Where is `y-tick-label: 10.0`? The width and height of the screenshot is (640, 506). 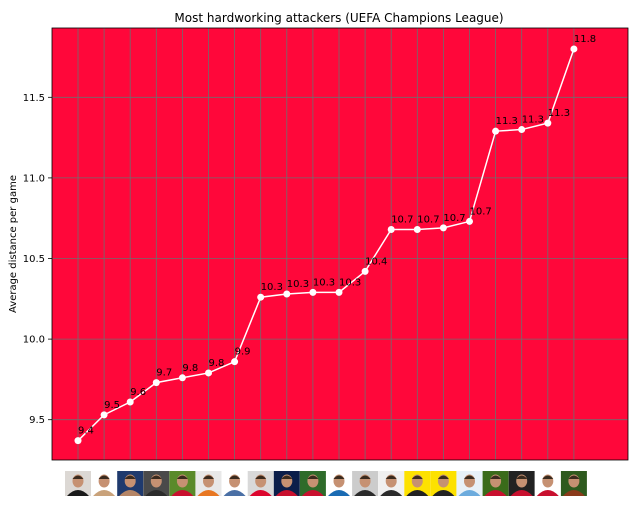 y-tick-label: 10.0 is located at coordinates (34, 340).